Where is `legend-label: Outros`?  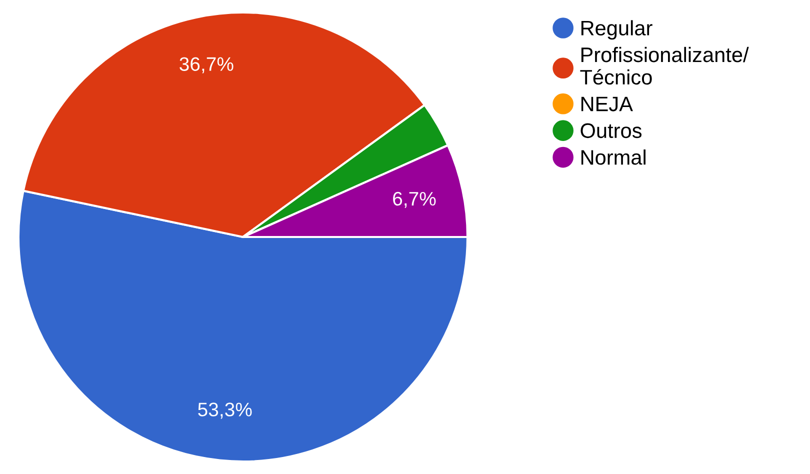 legend-label: Outros is located at coordinates (611, 130).